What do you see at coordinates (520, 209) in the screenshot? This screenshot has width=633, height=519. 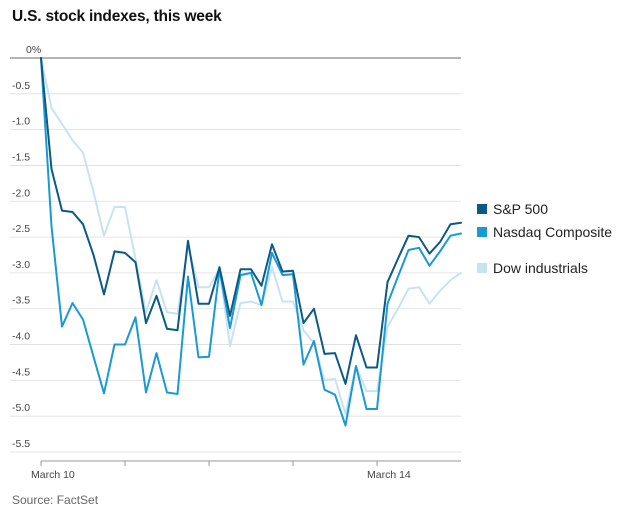 I see `legend-label: S&P 500` at bounding box center [520, 209].